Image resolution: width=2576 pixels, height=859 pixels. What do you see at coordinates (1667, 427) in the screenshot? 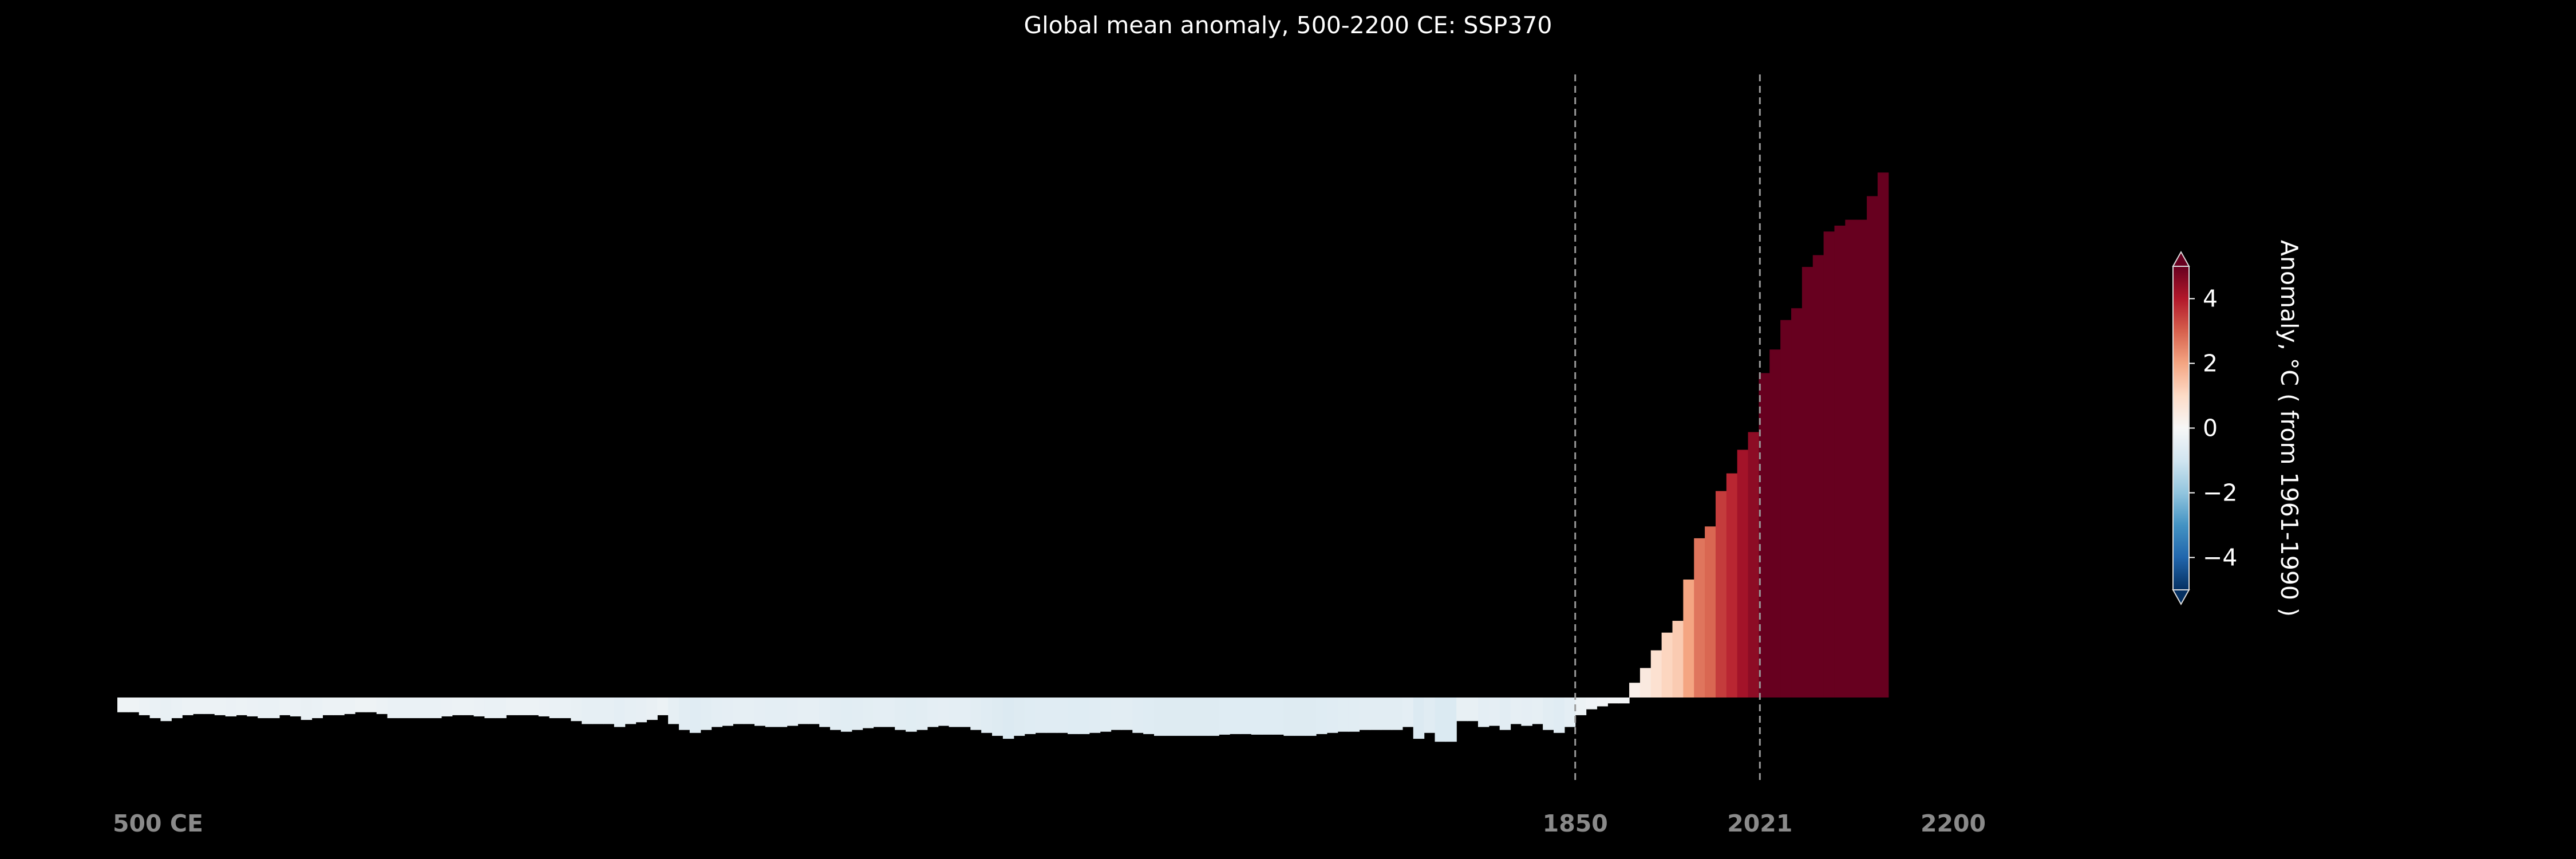
I see `reference-lines` at bounding box center [1667, 427].